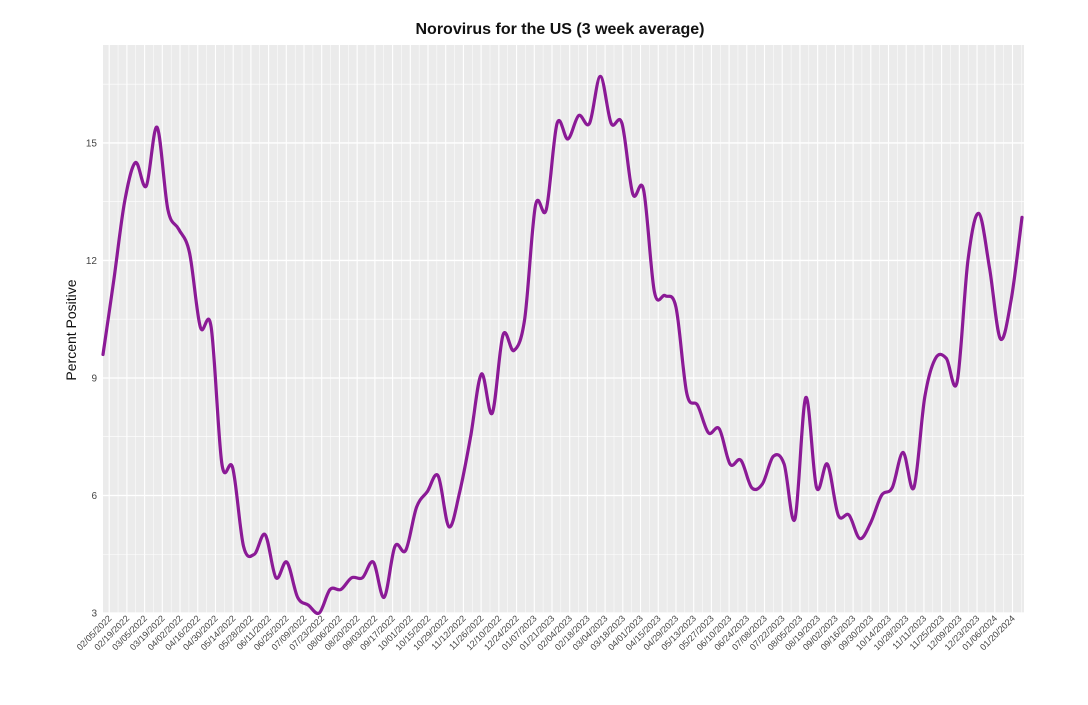 This screenshot has height=705, width=1088. I want to click on chart-title: Norovirus for the US (3 week average), so click(560, 29).